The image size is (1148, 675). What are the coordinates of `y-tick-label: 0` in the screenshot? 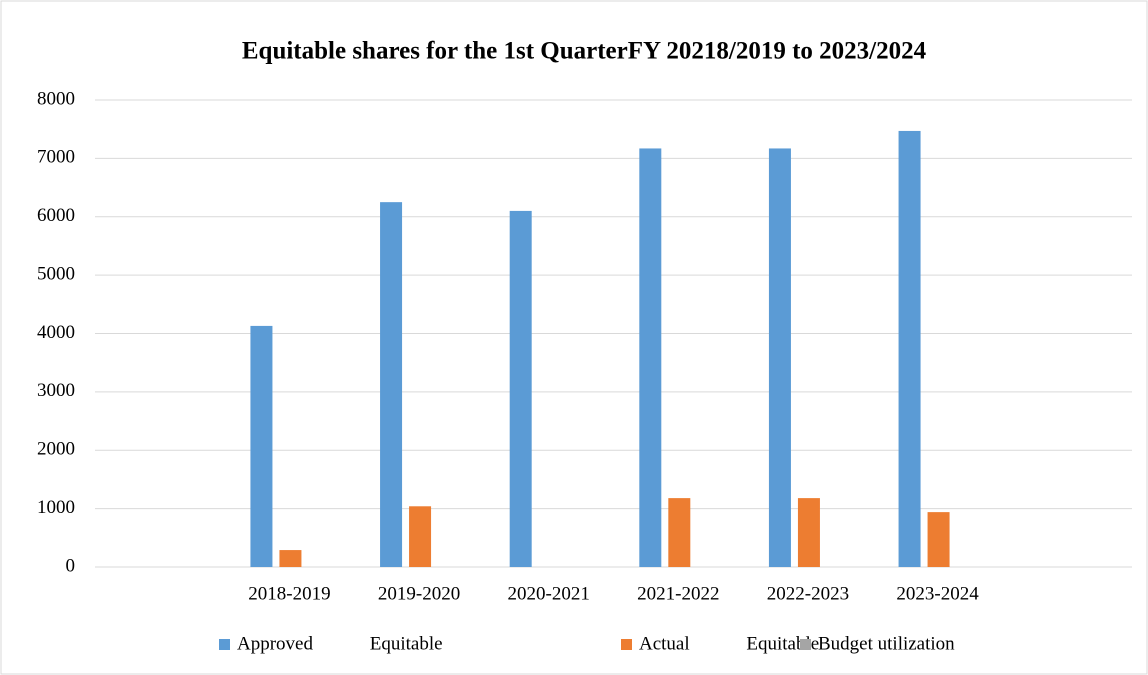 It's located at (71, 565).